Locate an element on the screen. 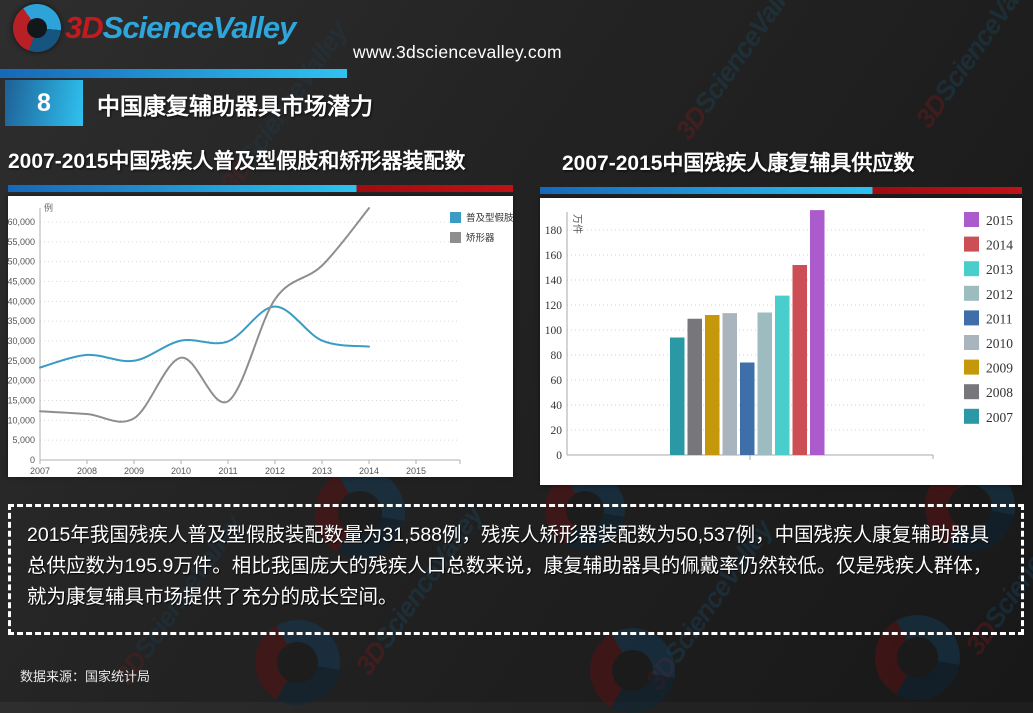 This screenshot has width=1033, height=713. svg-text: 100 is located at coordinates (554, 331).